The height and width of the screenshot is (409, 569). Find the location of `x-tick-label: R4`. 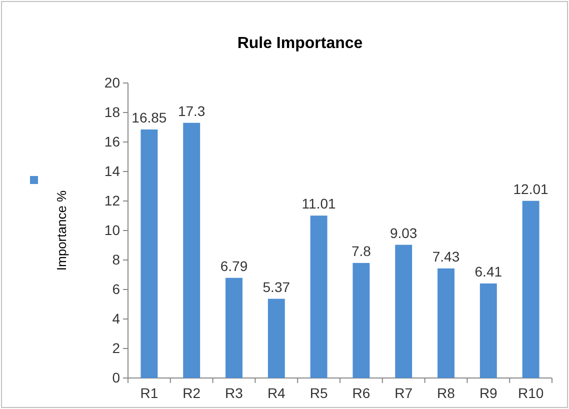

x-tick-label: R4 is located at coordinates (276, 392).